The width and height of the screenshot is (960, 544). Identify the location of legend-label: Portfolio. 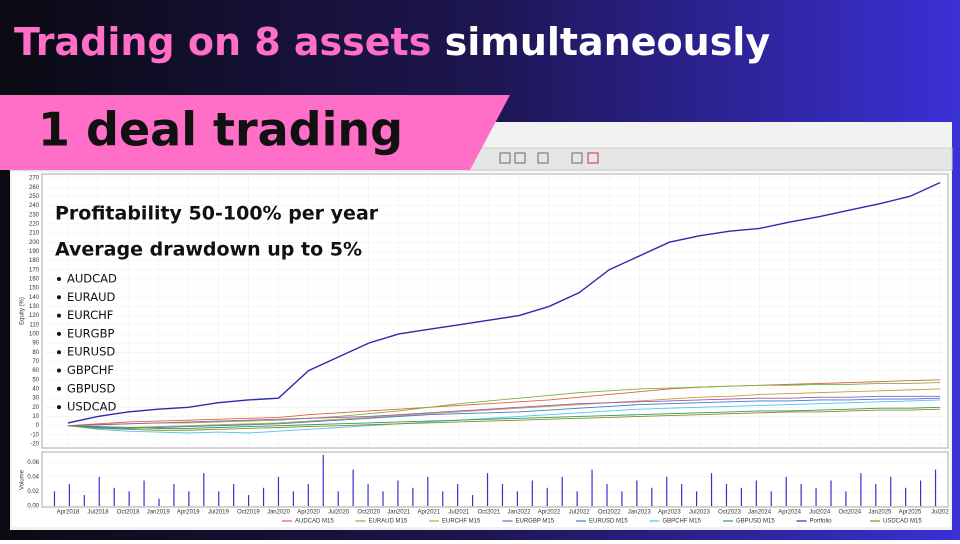
(821, 522).